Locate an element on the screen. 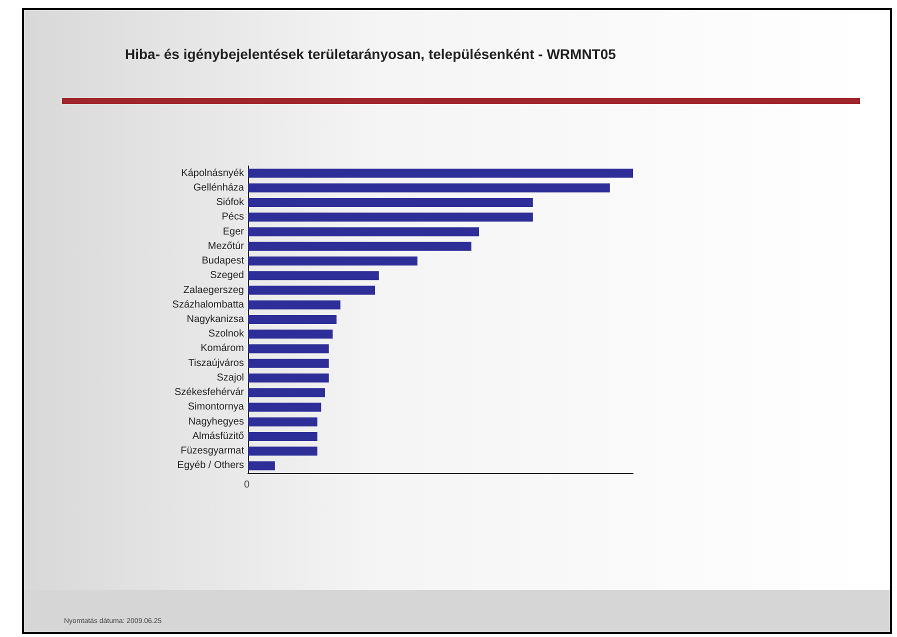 The width and height of the screenshot is (897, 637). y-tick-label: Eger is located at coordinates (233, 232).